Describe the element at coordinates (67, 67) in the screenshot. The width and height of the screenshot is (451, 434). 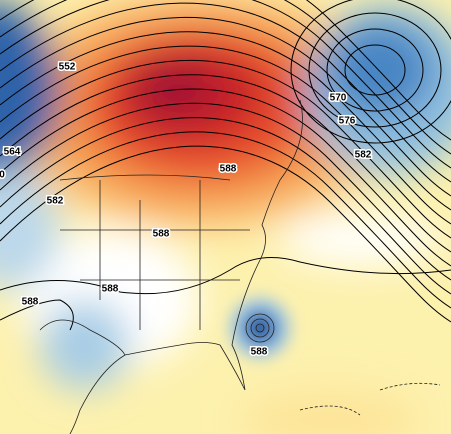
I see `contour-label: 552` at that location.